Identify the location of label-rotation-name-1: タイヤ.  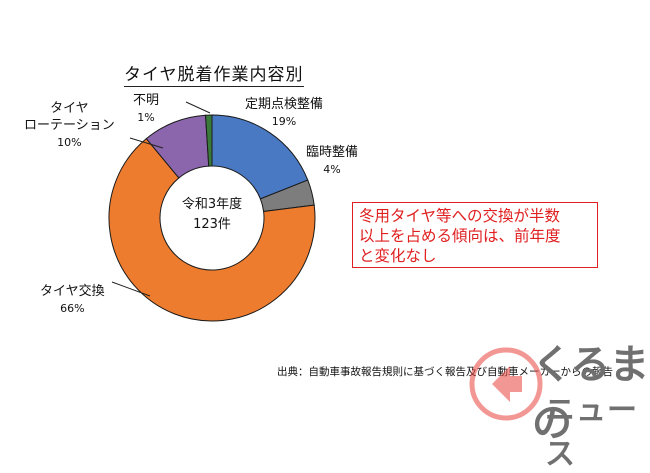
(69, 108).